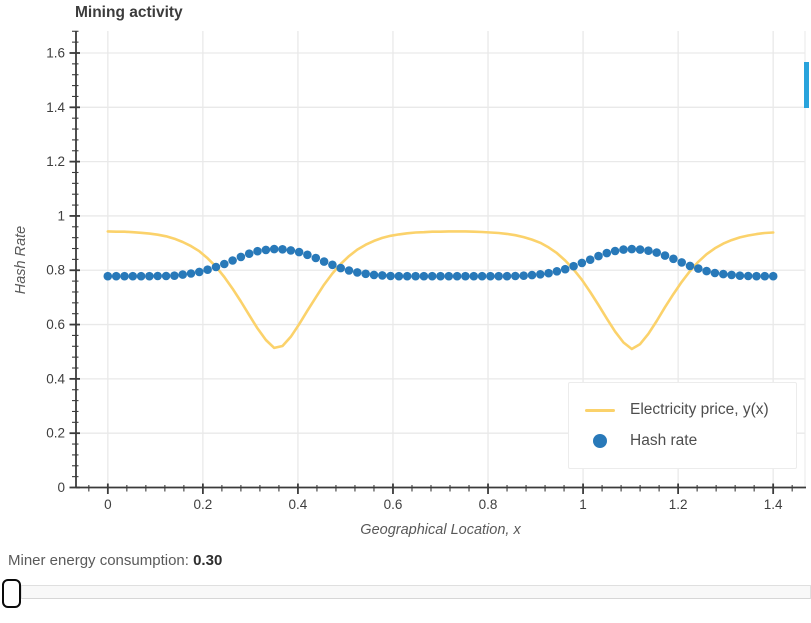 The image size is (811, 623). I want to click on legend-entry-hash-rate: Hash rate, so click(688, 441).